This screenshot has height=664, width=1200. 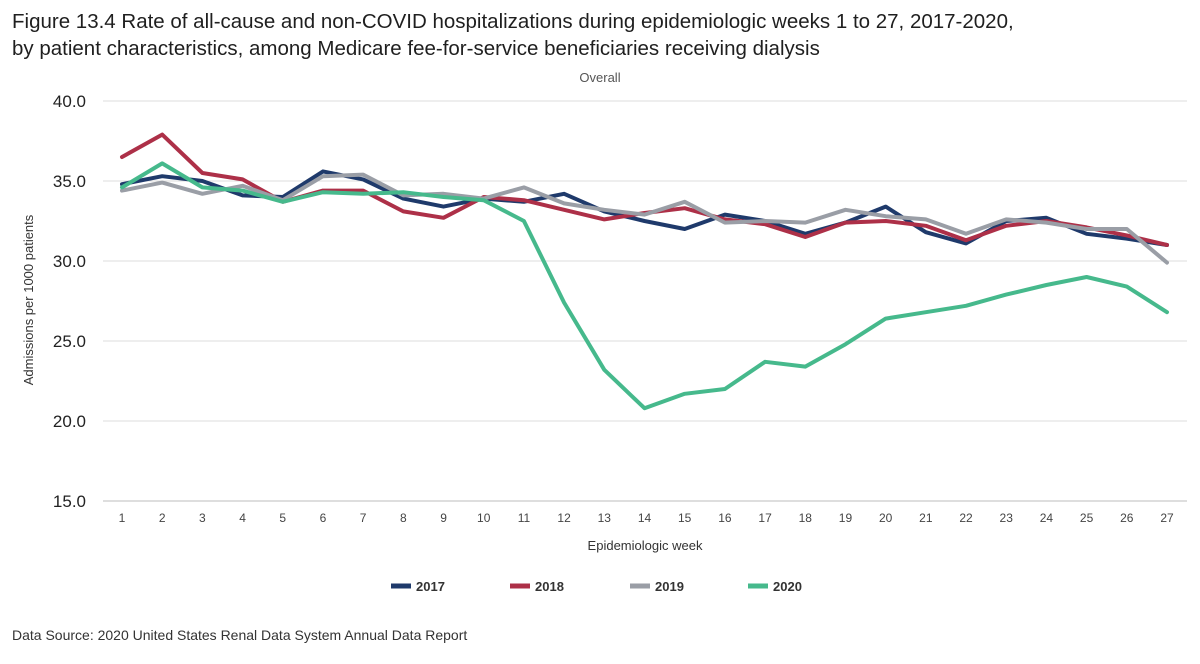 I want to click on y-tick-label: 40.0, so click(x=69, y=101).